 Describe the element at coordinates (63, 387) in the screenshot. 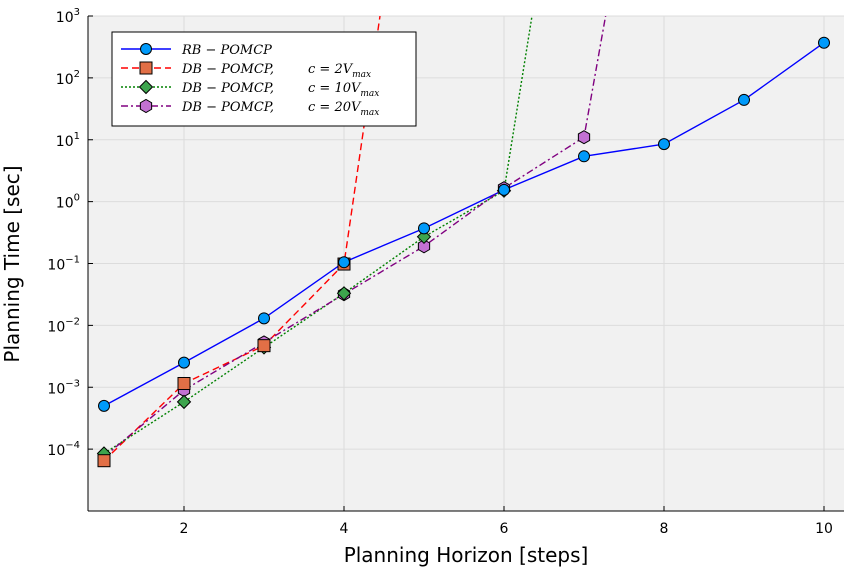

I see `y-tick-label: 10⁻³` at that location.